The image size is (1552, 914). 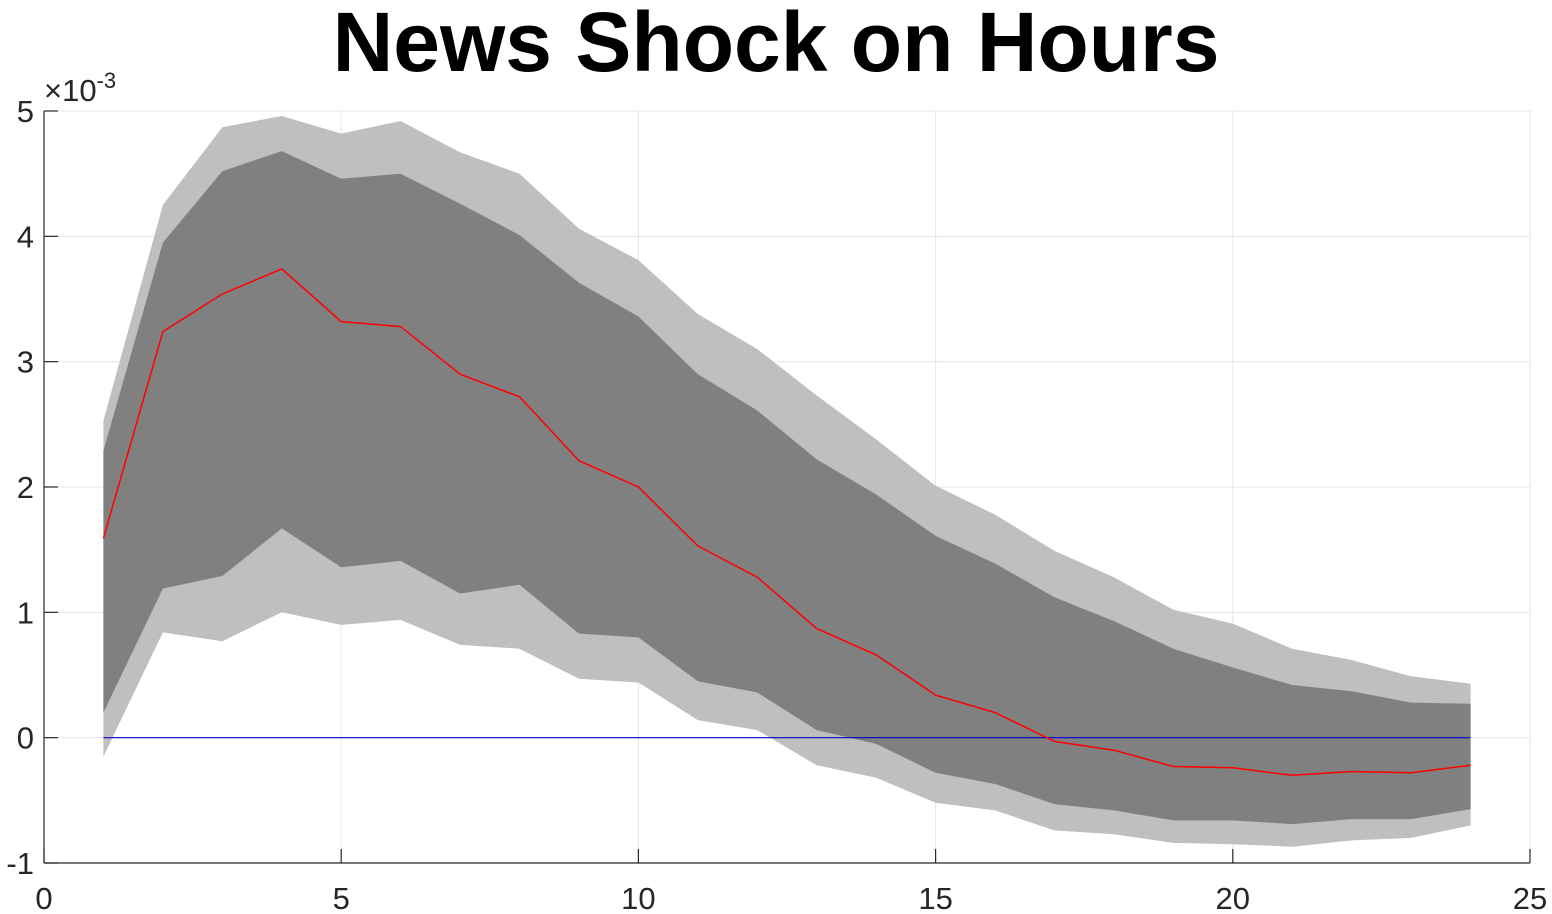 I want to click on y-tick-label: 4, so click(x=25, y=236).